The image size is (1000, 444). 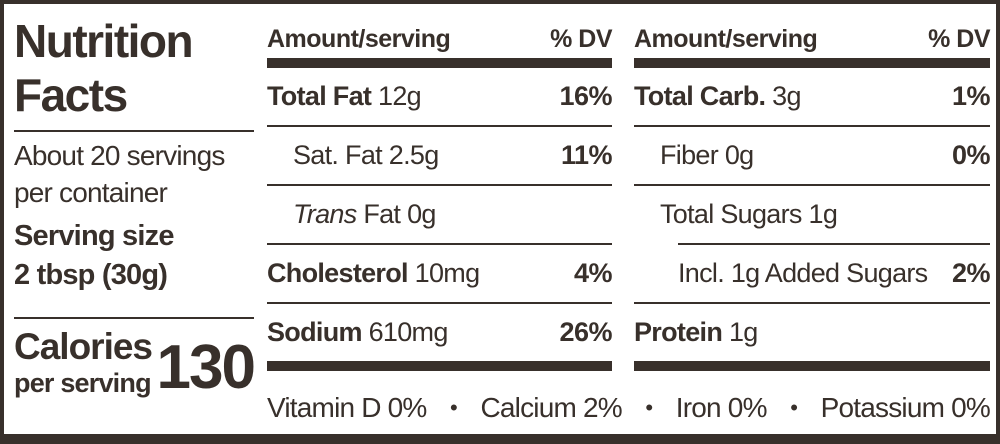 I want to click on nutrient-name: Trans Fat 0g, so click(x=351, y=214).